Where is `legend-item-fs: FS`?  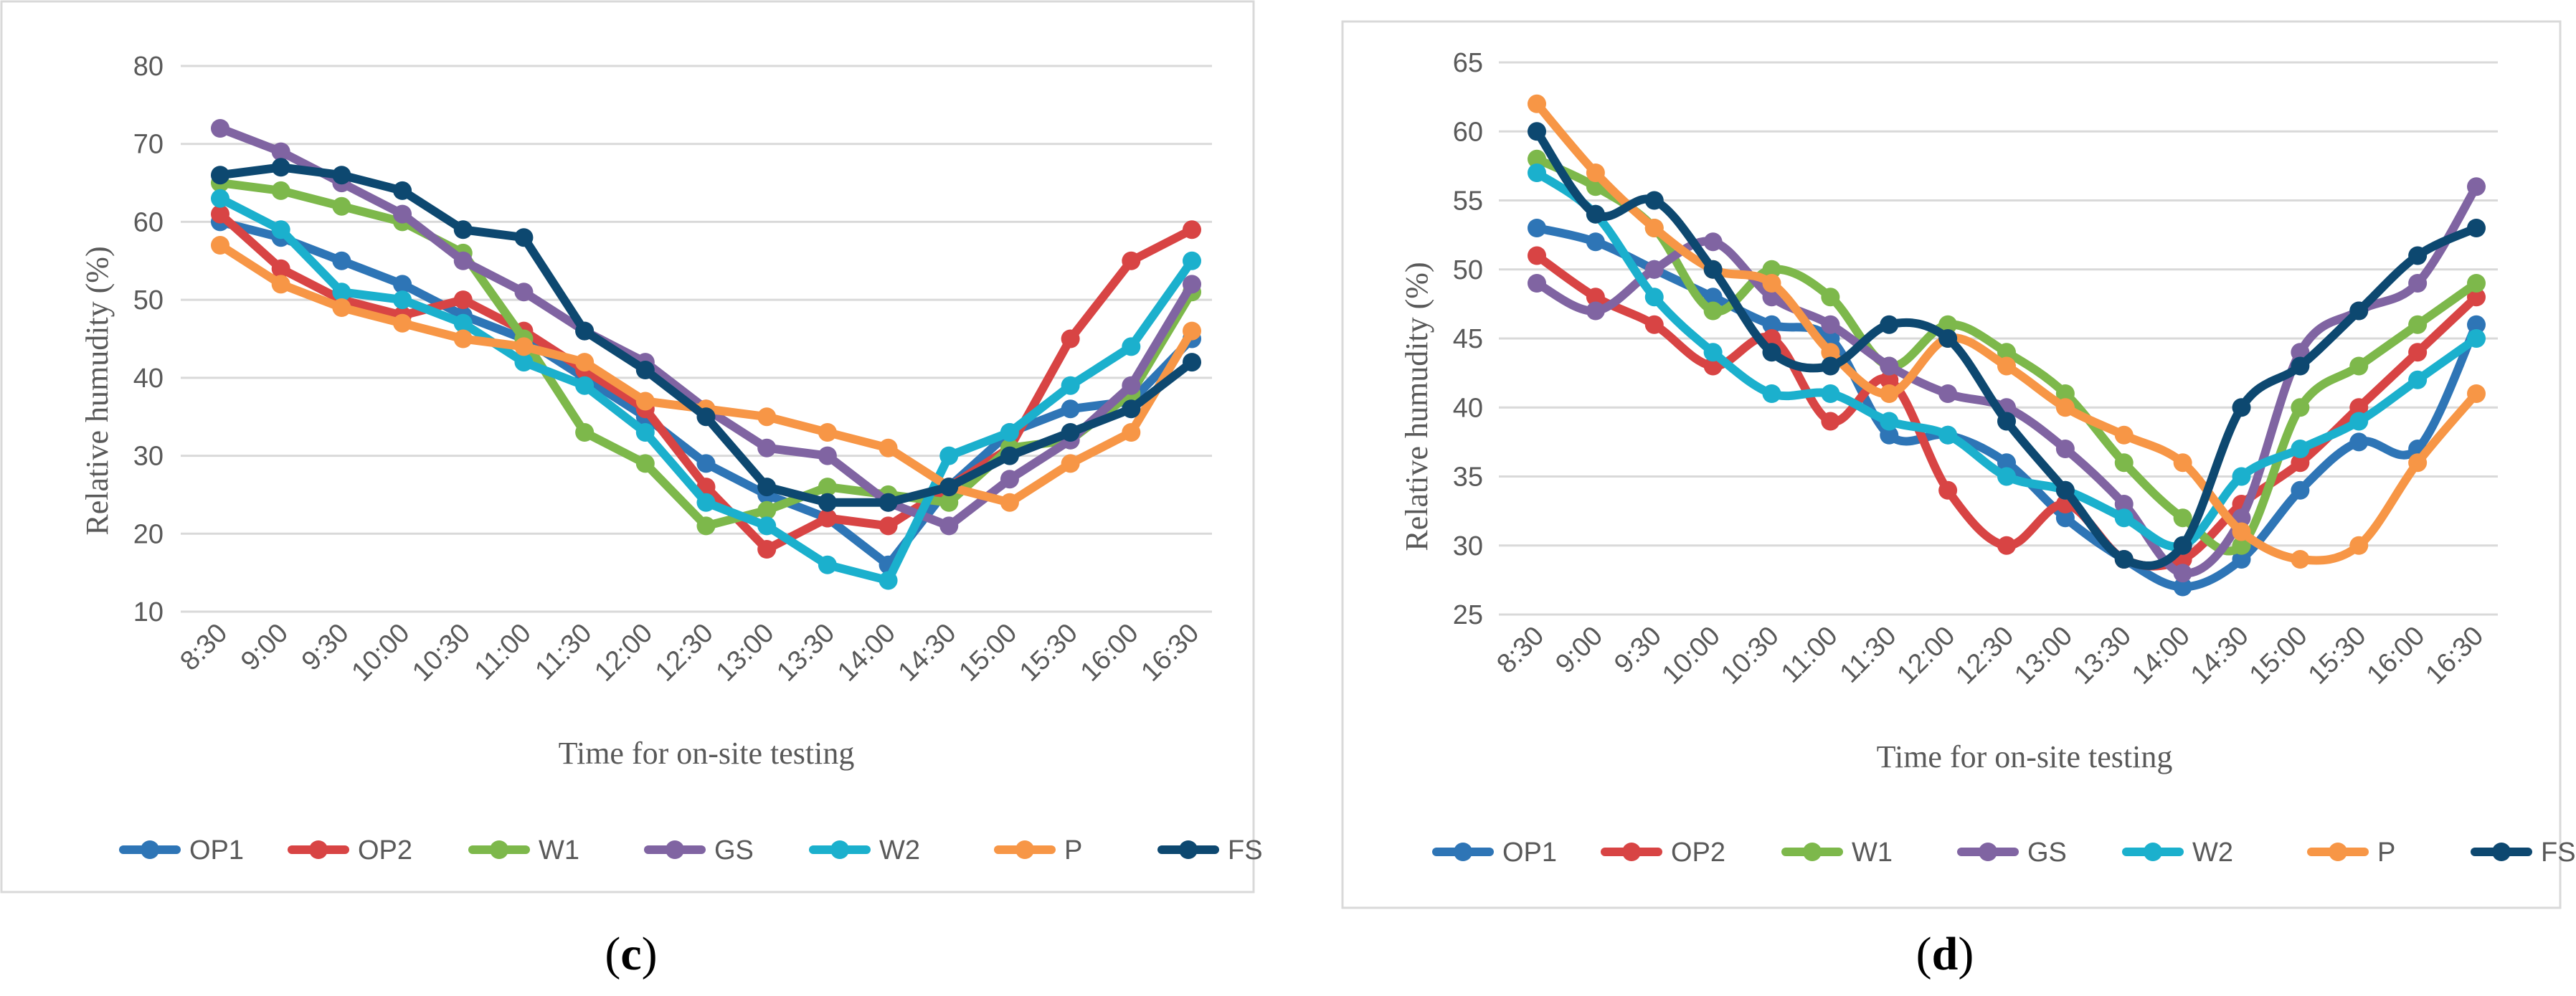 legend-item-fs: FS is located at coordinates (2523, 853).